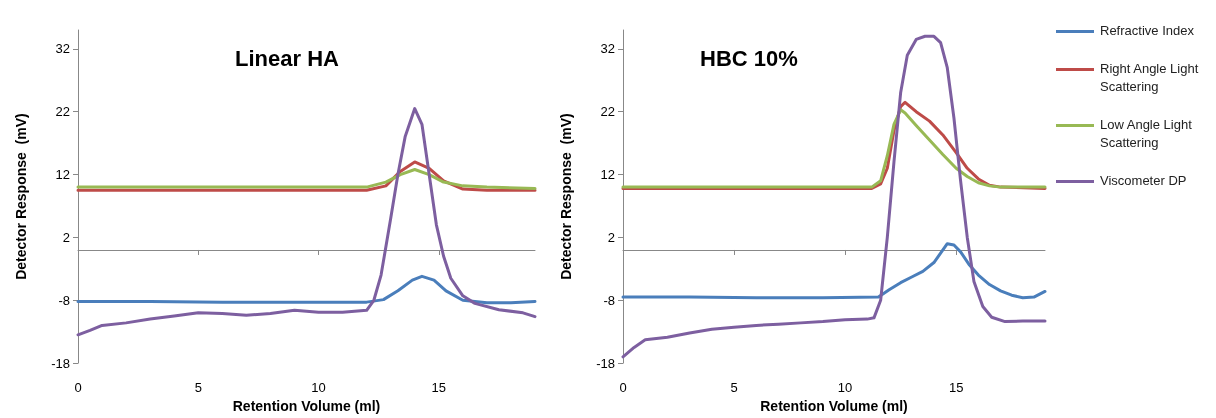 The height and width of the screenshot is (418, 1216). I want to click on text: Linear HA, so click(287, 58).